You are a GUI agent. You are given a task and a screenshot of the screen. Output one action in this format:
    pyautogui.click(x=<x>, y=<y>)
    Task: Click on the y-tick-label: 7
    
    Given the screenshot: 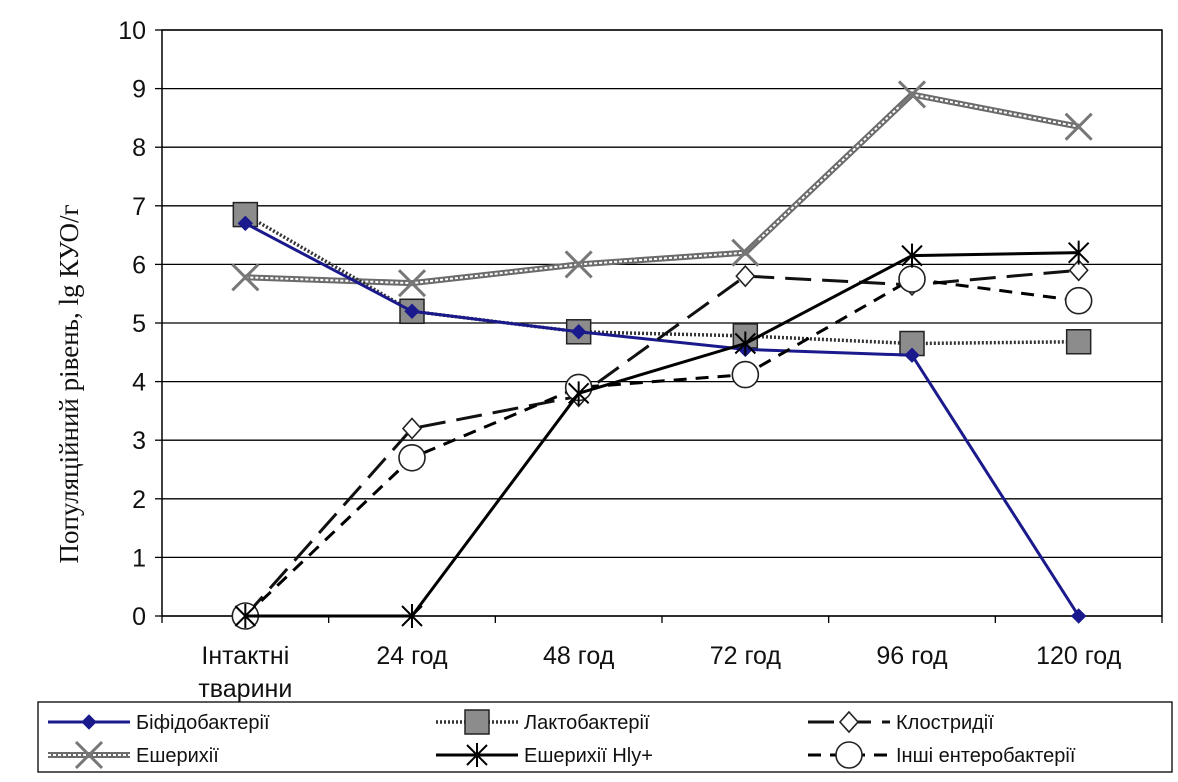 What is the action you would take?
    pyautogui.click(x=139, y=207)
    